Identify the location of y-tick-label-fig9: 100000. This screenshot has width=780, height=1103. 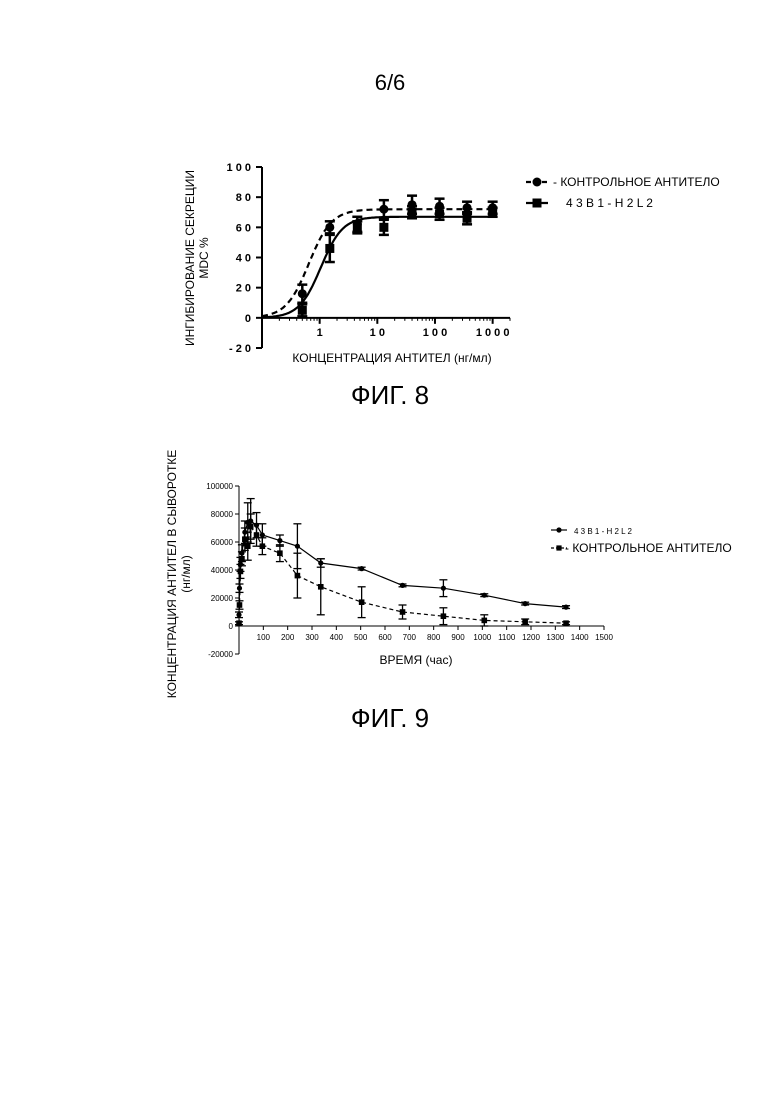
(219, 486).